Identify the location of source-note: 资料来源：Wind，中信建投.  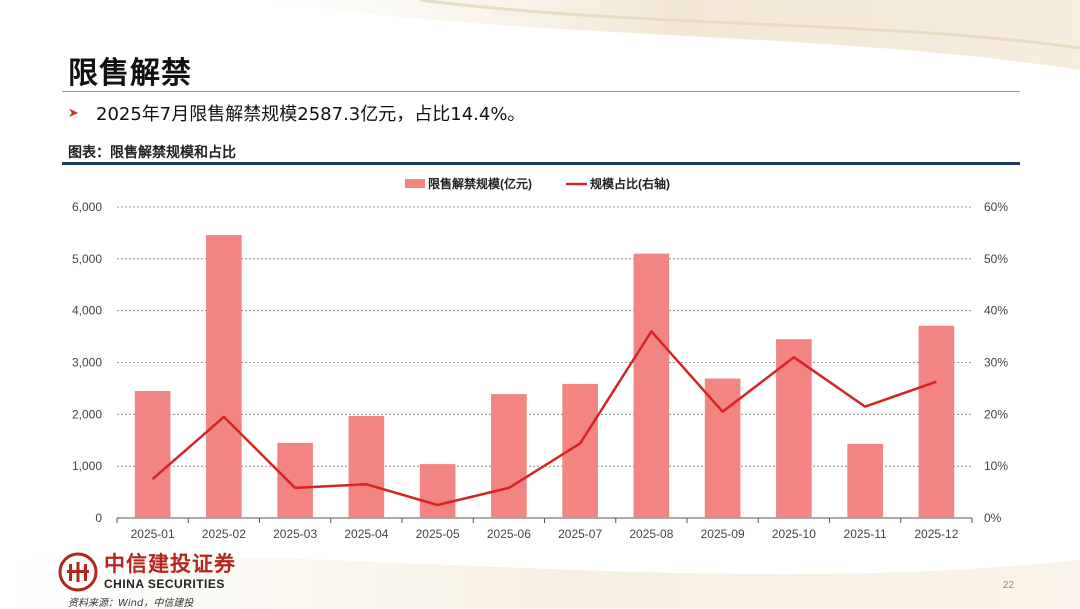
(130, 601).